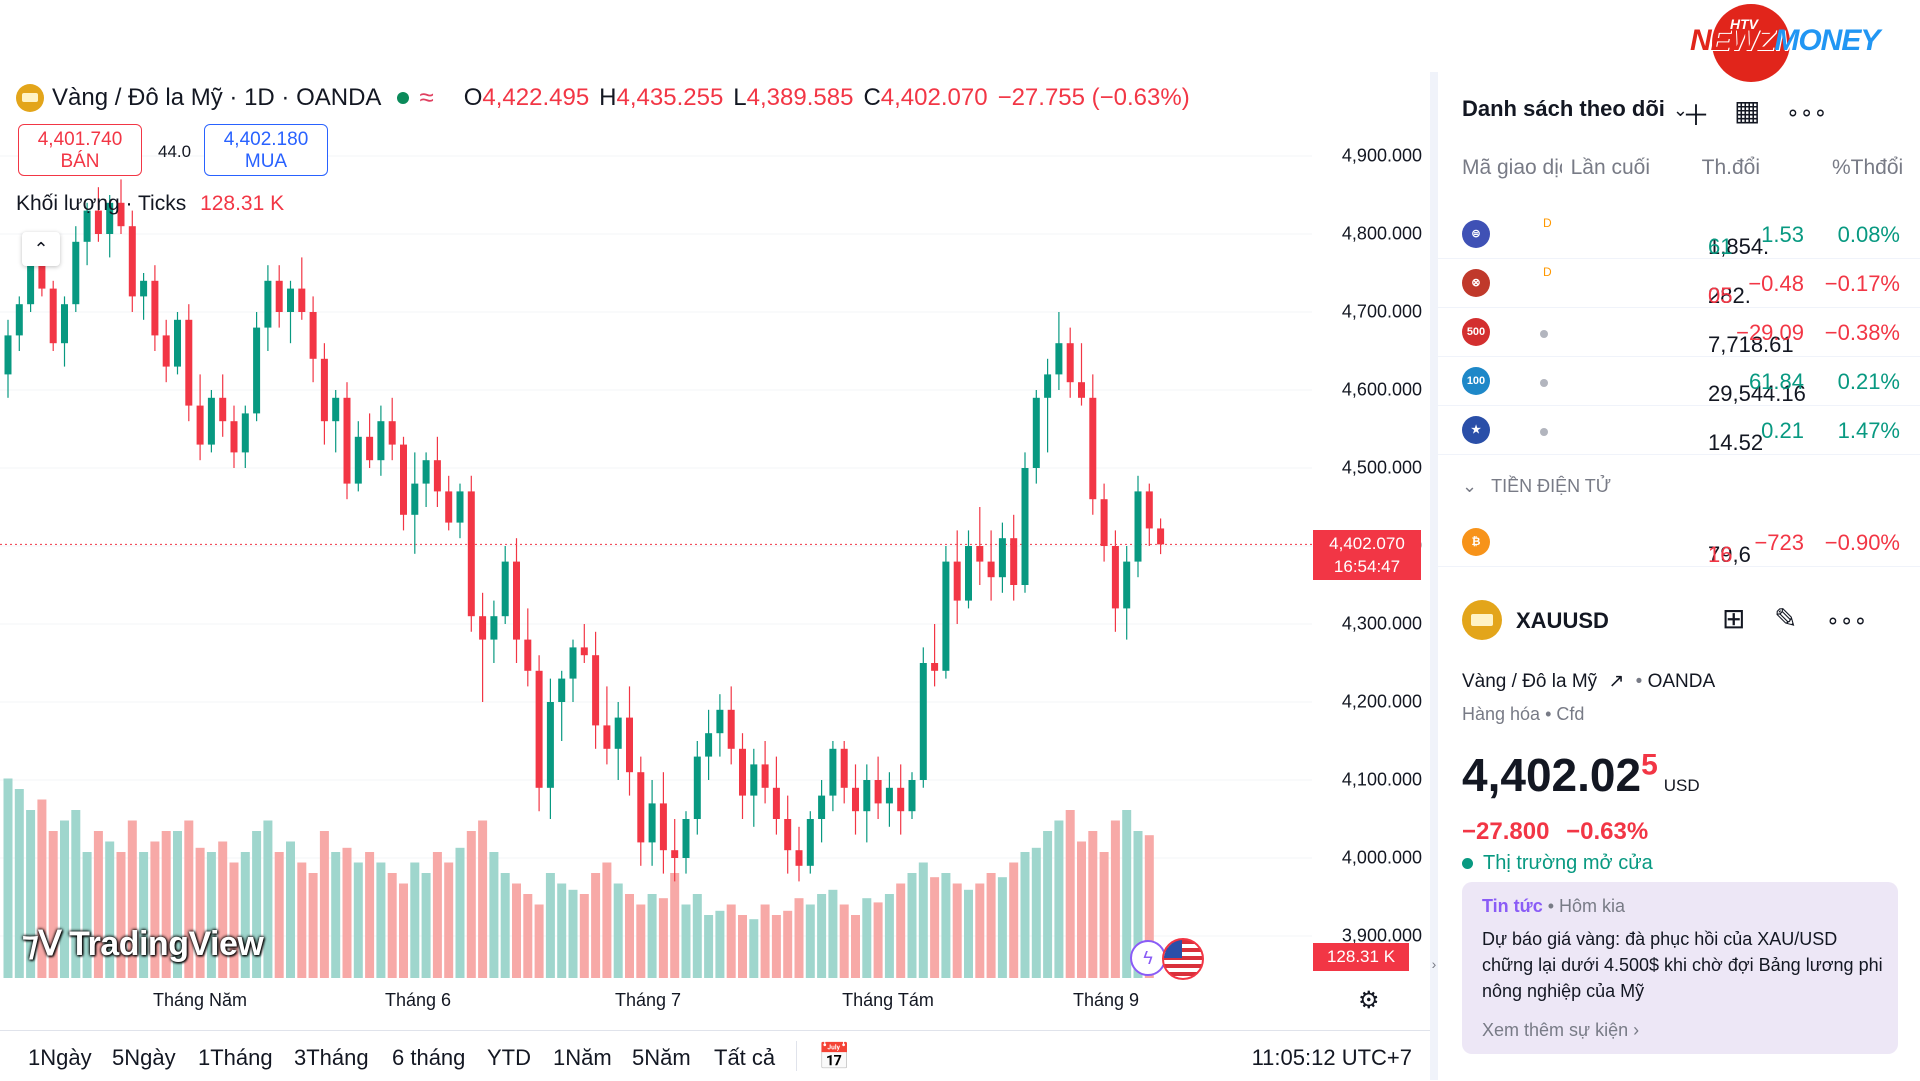 The image size is (1920, 1081). What do you see at coordinates (1679, 283) in the screenshot?
I see `watchlist-row: ⊗HNXINDEXD282.05−0.48−0.17%` at bounding box center [1679, 283].